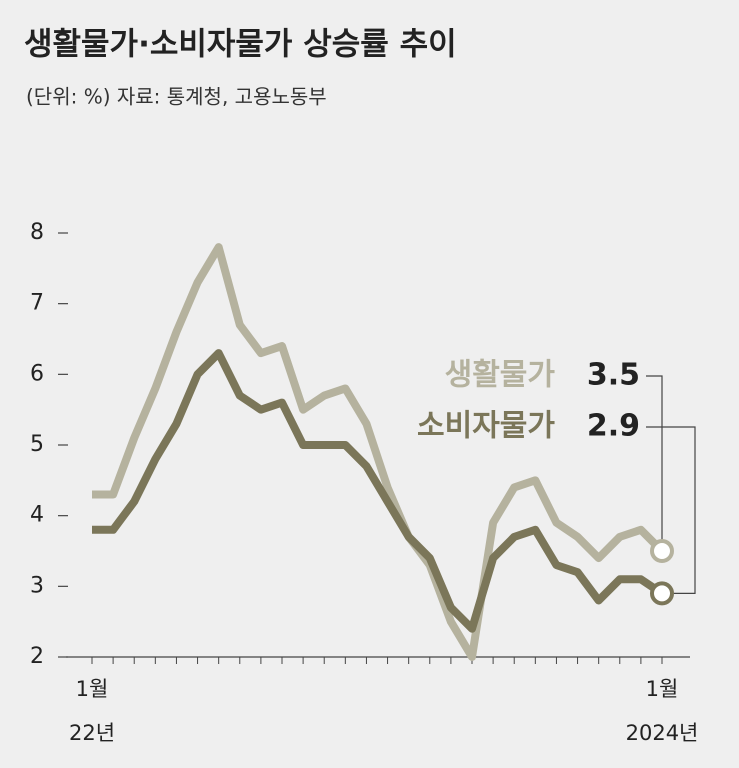  I want to click on legend-label: 소비자물가, so click(486, 426).